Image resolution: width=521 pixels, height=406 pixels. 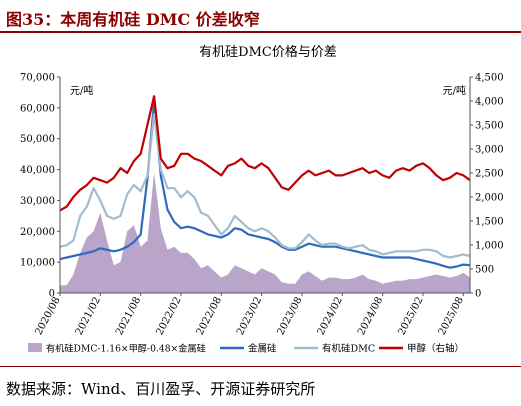 I want to click on y-right-tick-label: 500, so click(x=484, y=270).